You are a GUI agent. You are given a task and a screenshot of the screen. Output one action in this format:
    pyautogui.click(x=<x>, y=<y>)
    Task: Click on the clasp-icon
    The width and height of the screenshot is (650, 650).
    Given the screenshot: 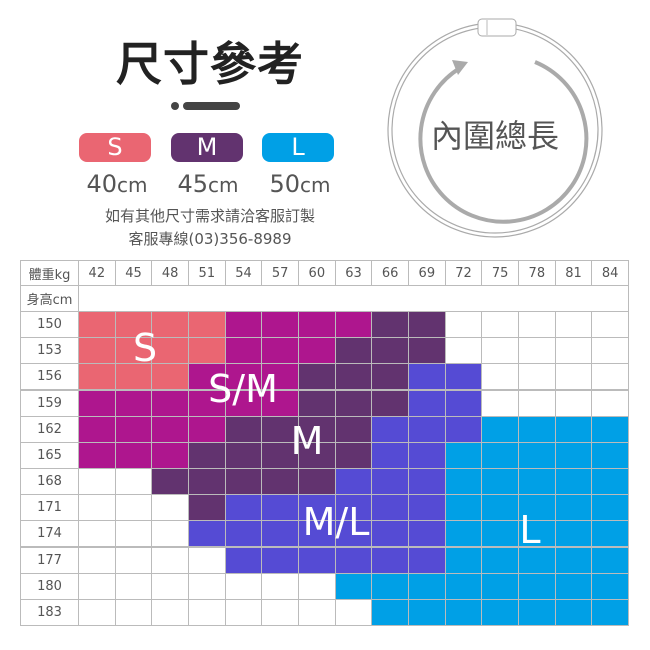 What is the action you would take?
    pyautogui.click(x=497, y=27)
    